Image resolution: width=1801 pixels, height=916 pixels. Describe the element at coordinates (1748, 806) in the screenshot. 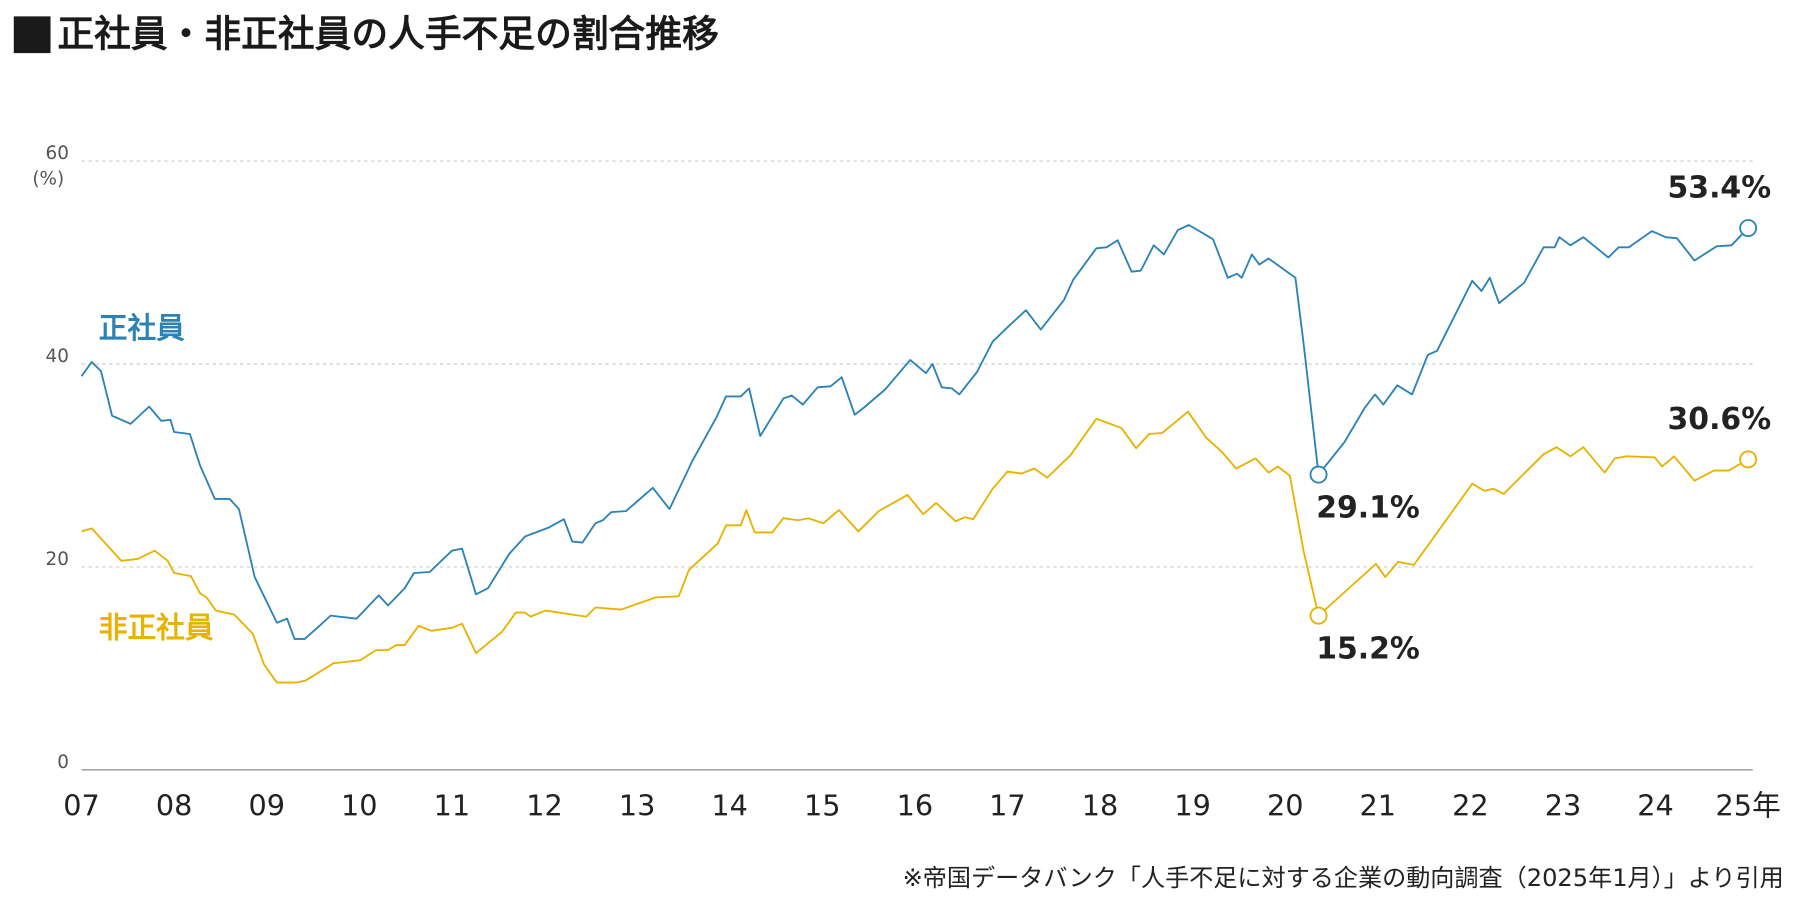

I see `x-tick-label: 25年` at that location.